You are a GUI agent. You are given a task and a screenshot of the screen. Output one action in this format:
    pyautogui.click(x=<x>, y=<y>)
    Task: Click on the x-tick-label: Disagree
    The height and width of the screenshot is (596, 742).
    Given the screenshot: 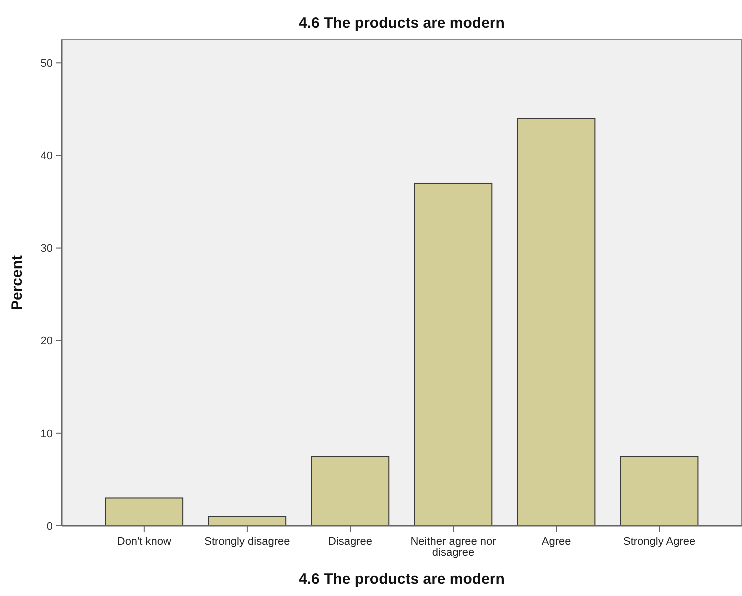 What is the action you would take?
    pyautogui.click(x=350, y=542)
    